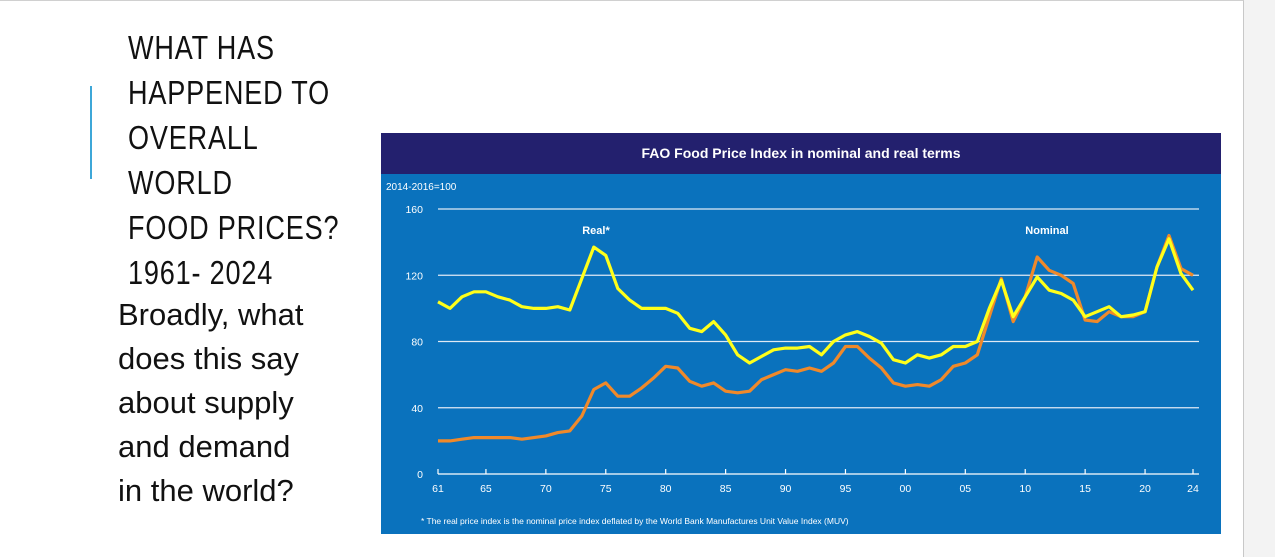 Image resolution: width=1275 pixels, height=557 pixels. Describe the element at coordinates (1046, 231) in the screenshot. I see `series-label-nominal: Nominal` at that location.